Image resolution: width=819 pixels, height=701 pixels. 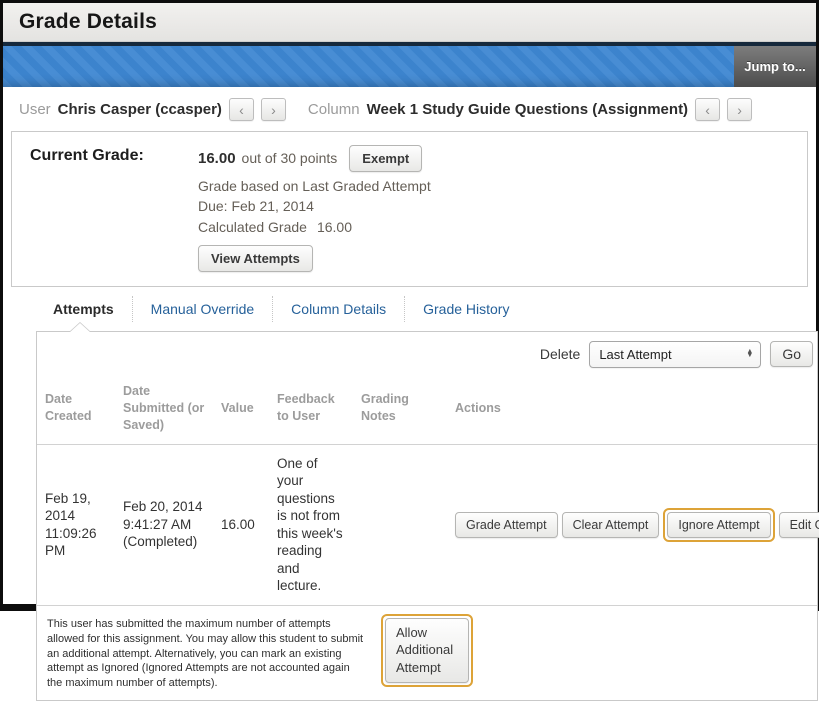 I want to click on previous-user-button: ‹, so click(x=241, y=109).